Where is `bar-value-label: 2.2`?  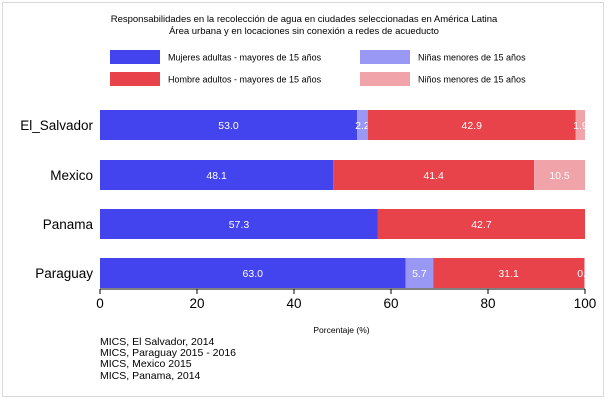
bar-value-label: 2.2 is located at coordinates (362, 126).